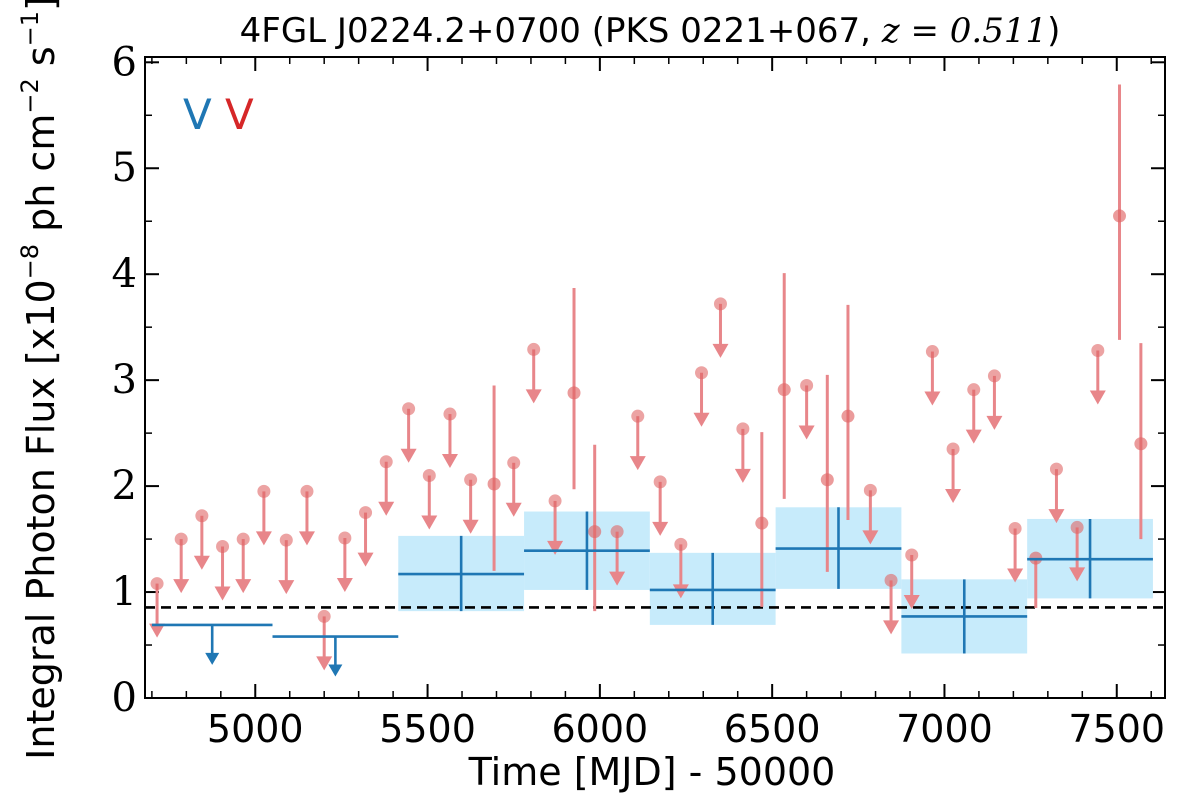 Image resolution: width=1200 pixels, height=800 pixels. I want to click on x-tick-label: 7500, so click(1116, 729).